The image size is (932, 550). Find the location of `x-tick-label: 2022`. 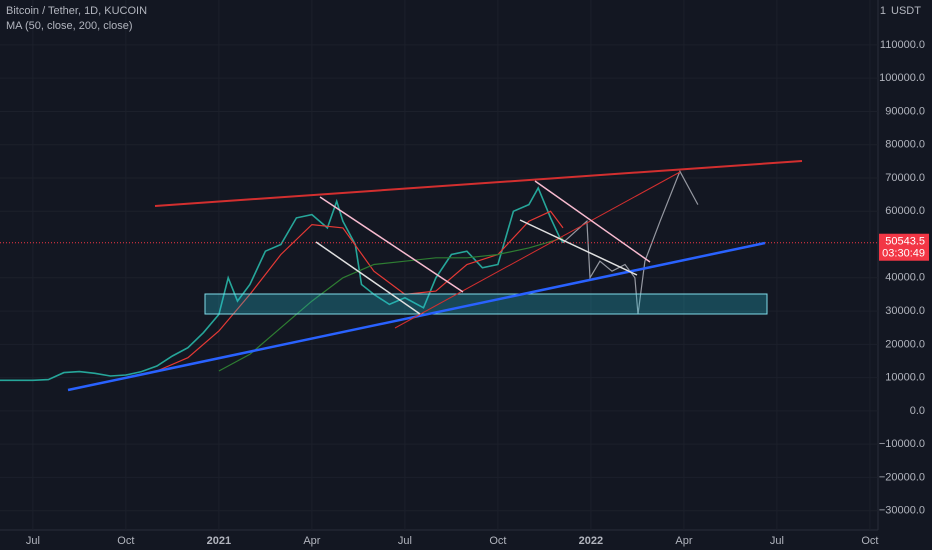

x-tick-label: 2022 is located at coordinates (591, 541).